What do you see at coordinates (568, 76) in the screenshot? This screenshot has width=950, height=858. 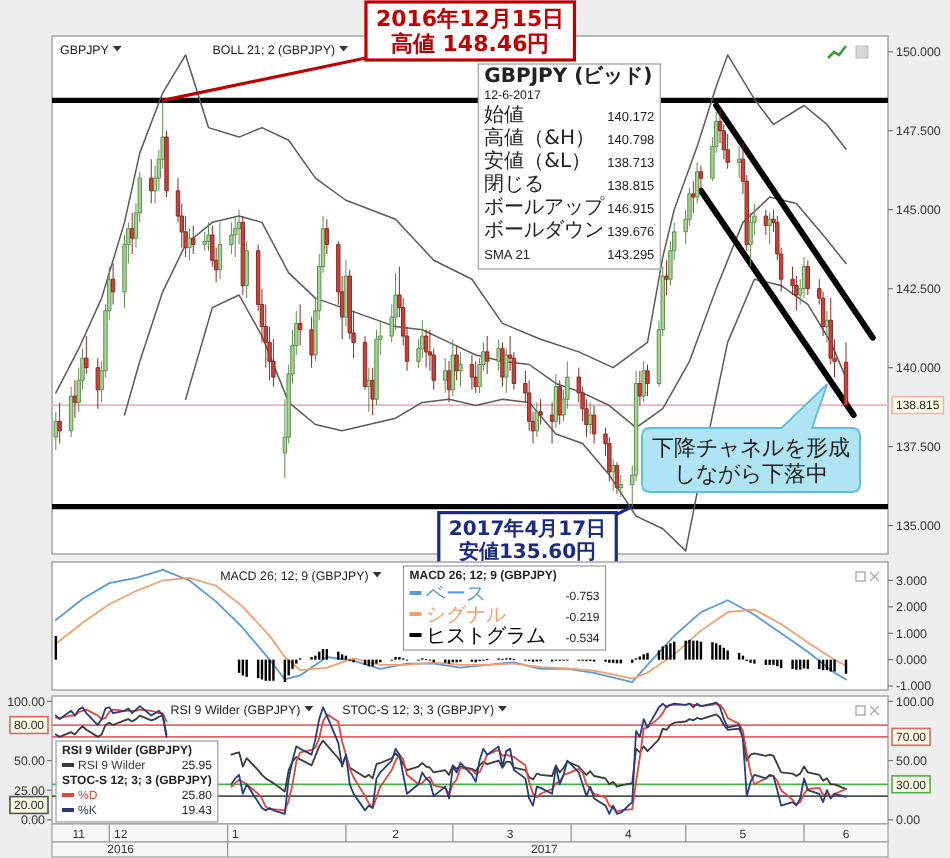 I see `annotation: GBPJPY (ビッド)` at bounding box center [568, 76].